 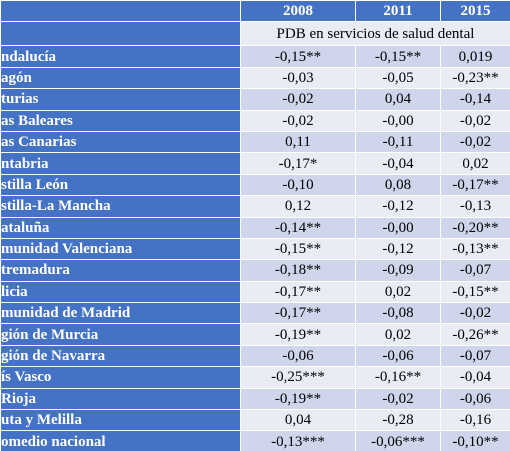 I want to click on table-row: turias -0,02 0,04 -0,14, so click(x=255, y=99).